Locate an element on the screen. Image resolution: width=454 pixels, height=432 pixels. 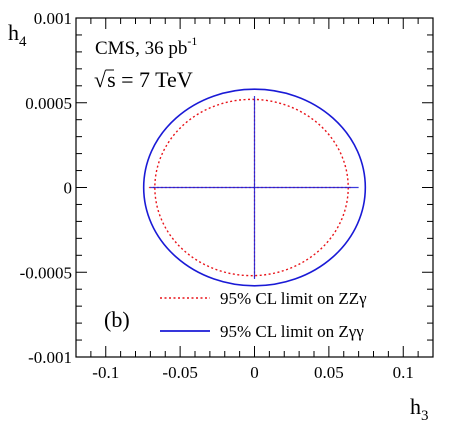
y-tick-label: -0.0005 is located at coordinates (46, 272).